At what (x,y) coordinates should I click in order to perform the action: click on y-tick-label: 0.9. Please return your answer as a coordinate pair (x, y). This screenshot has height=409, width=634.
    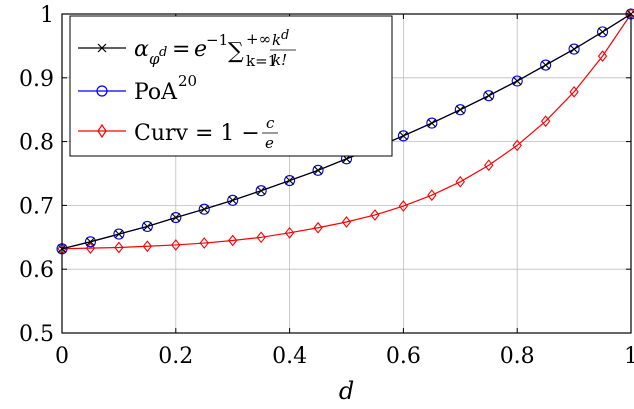
    Looking at the image, I should click on (36, 79).